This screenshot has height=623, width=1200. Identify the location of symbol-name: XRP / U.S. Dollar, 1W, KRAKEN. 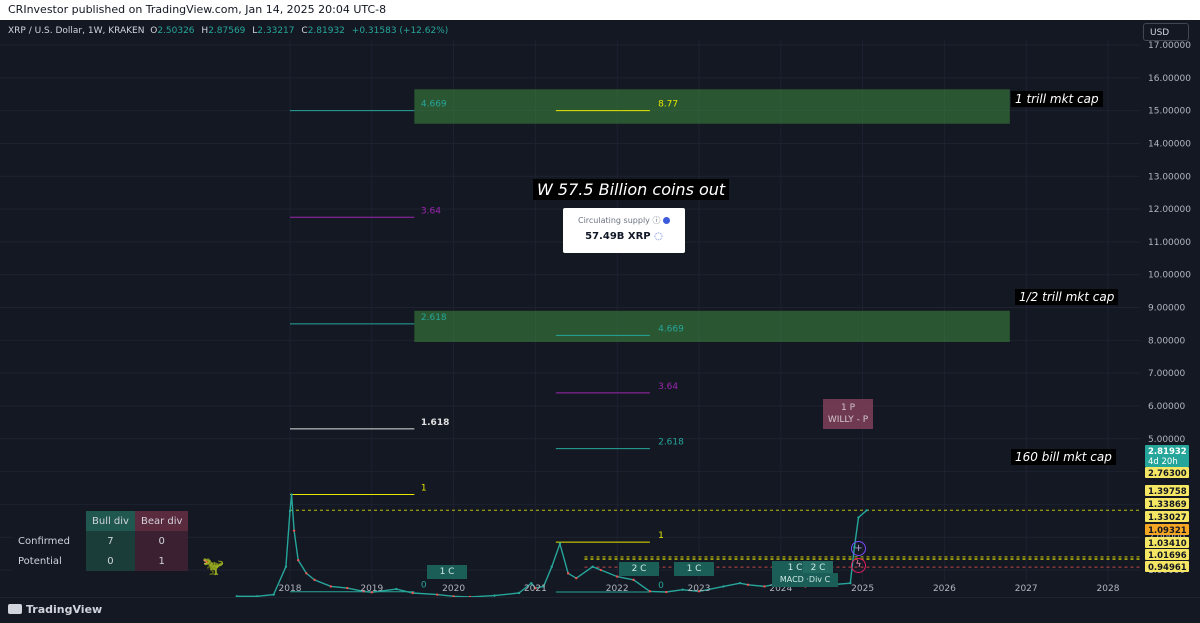
(76, 31).